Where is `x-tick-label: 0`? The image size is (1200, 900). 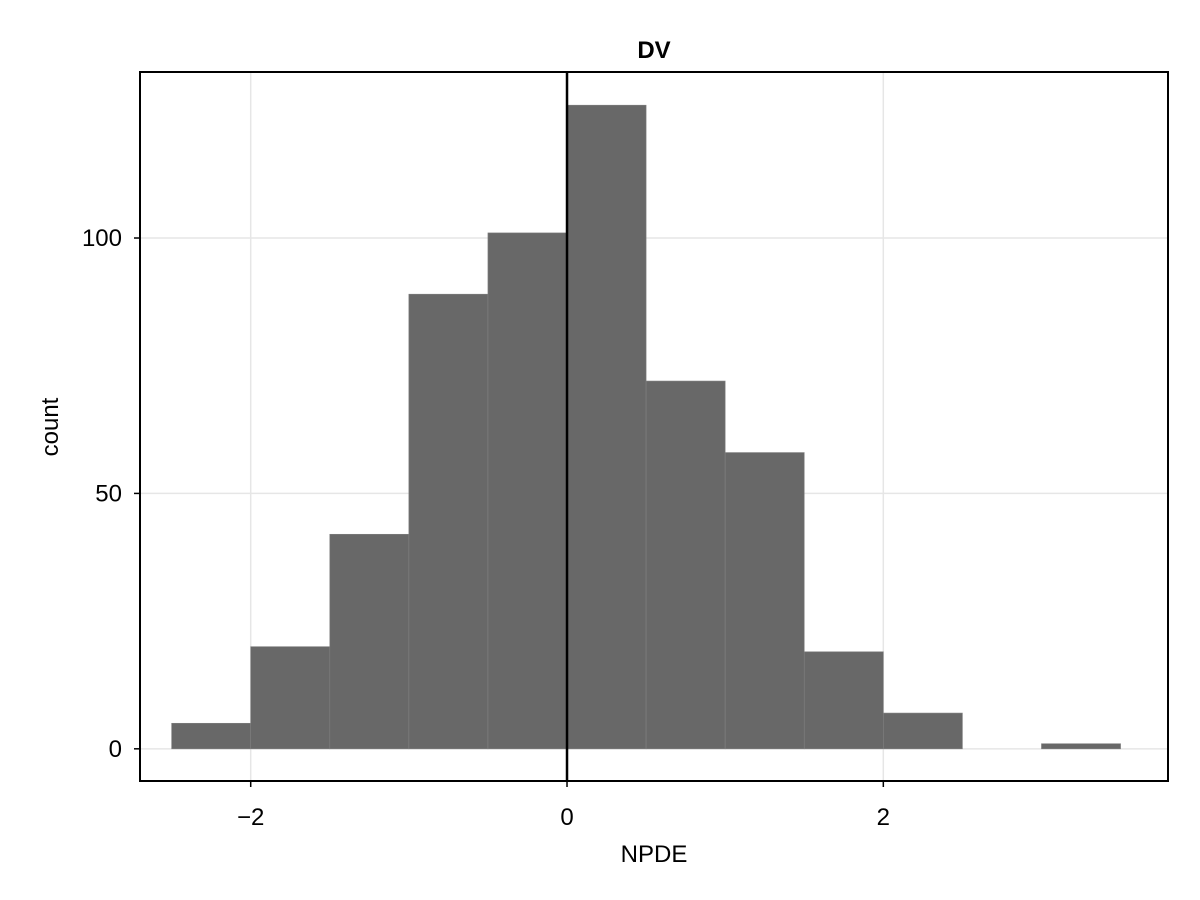 x-tick-label: 0 is located at coordinates (566, 817).